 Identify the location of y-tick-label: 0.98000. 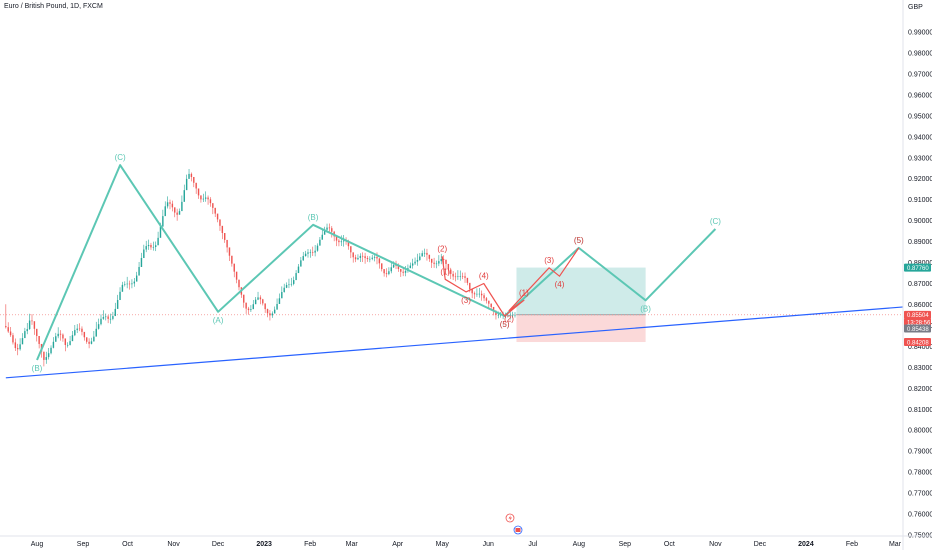
(920, 53).